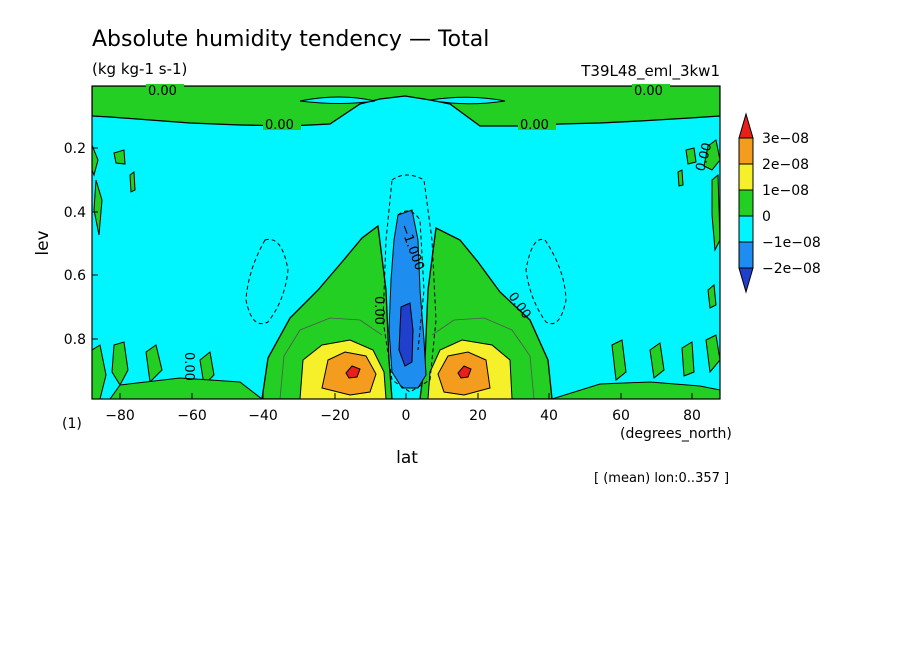 This screenshot has width=904, height=654. Describe the element at coordinates (549, 416) in the screenshot. I see `x-tick-label: 40` at that location.